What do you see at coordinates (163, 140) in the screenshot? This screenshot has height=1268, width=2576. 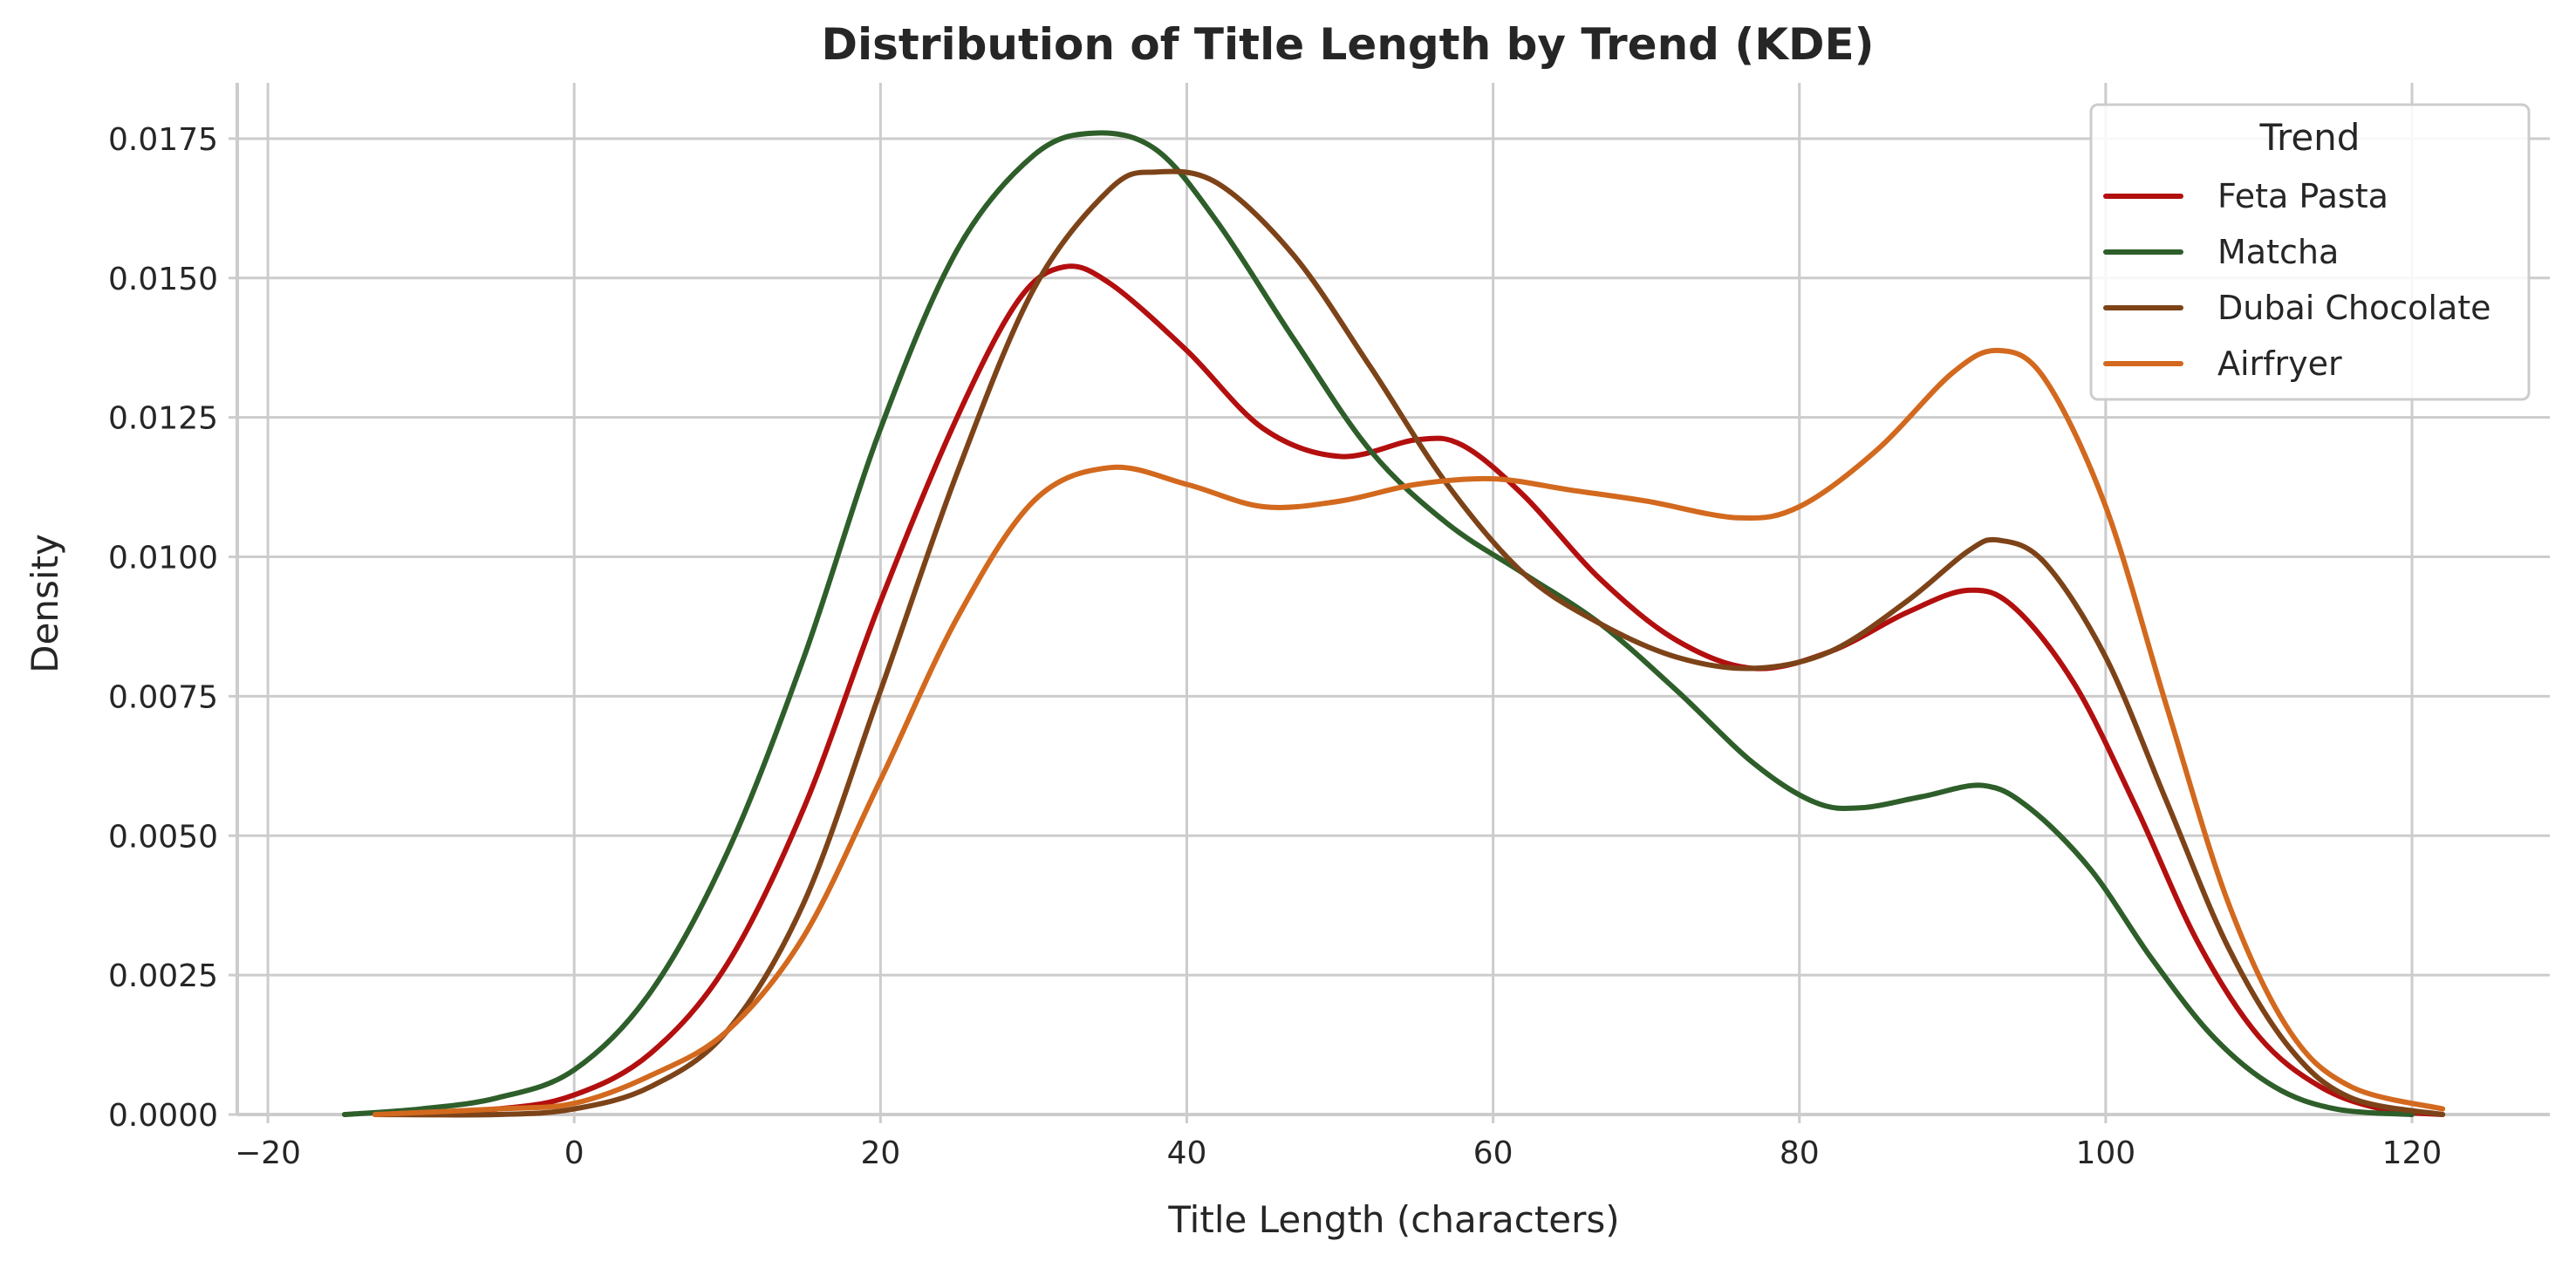 I see `y-tick-label: 0.0175` at bounding box center [163, 140].